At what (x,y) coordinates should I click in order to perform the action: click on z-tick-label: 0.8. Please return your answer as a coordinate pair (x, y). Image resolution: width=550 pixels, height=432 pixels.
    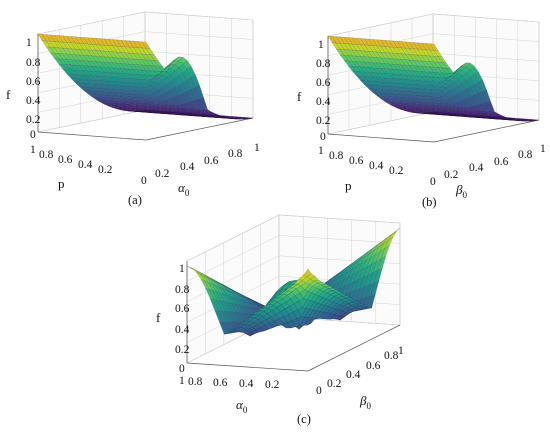
    Looking at the image, I should click on (182, 290).